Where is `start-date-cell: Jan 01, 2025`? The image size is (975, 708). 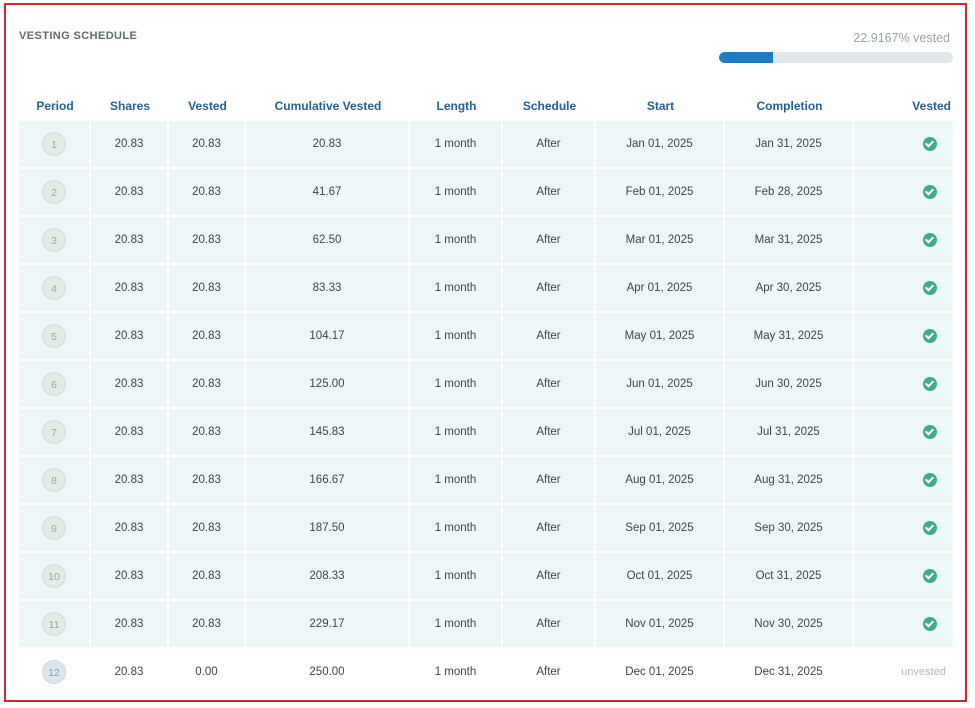 start-date-cell: Jan 01, 2025 is located at coordinates (660, 145).